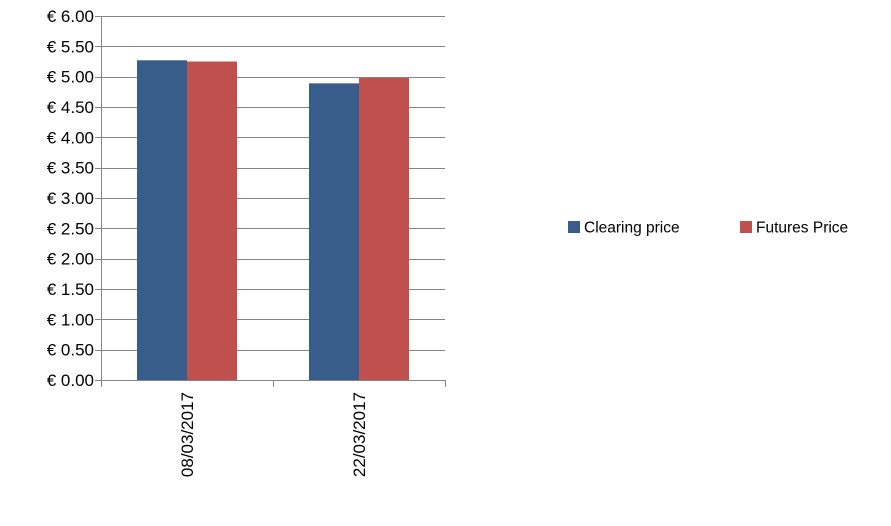 Image resolution: width=891 pixels, height=526 pixels. Describe the element at coordinates (70, 228) in the screenshot. I see `y-tick-label: € 2.50` at that location.